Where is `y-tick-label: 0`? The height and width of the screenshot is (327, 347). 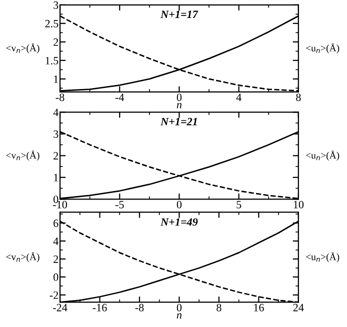
y-tick-label: 0 is located at coordinates (56, 277).